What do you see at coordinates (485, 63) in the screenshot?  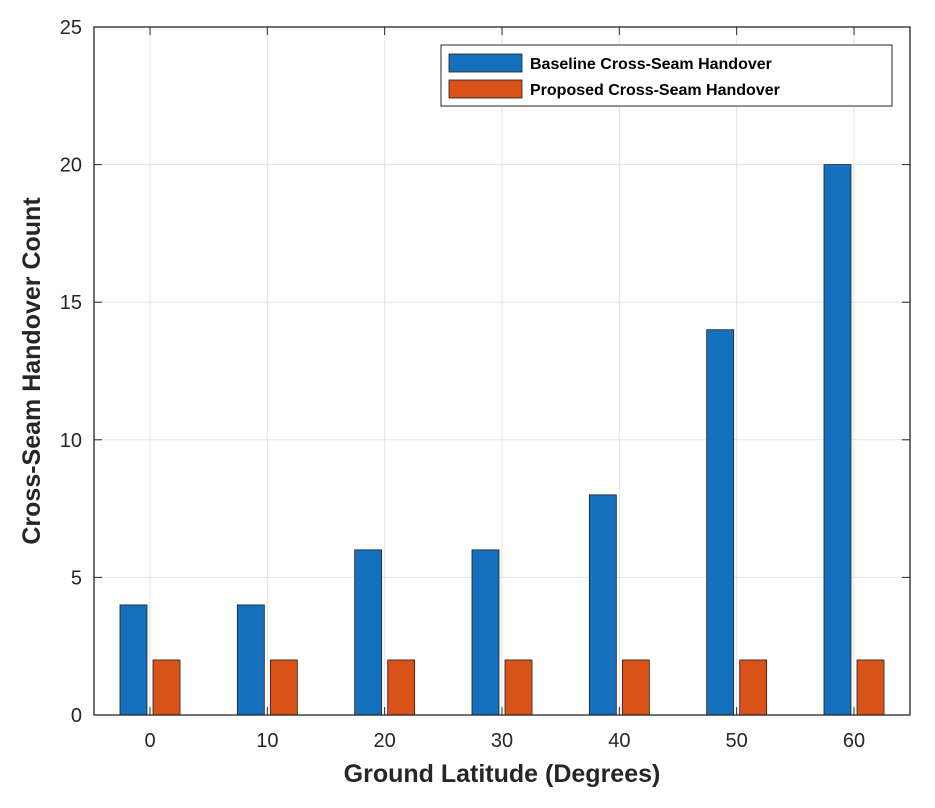 I see `legend-swatch-baseline` at bounding box center [485, 63].